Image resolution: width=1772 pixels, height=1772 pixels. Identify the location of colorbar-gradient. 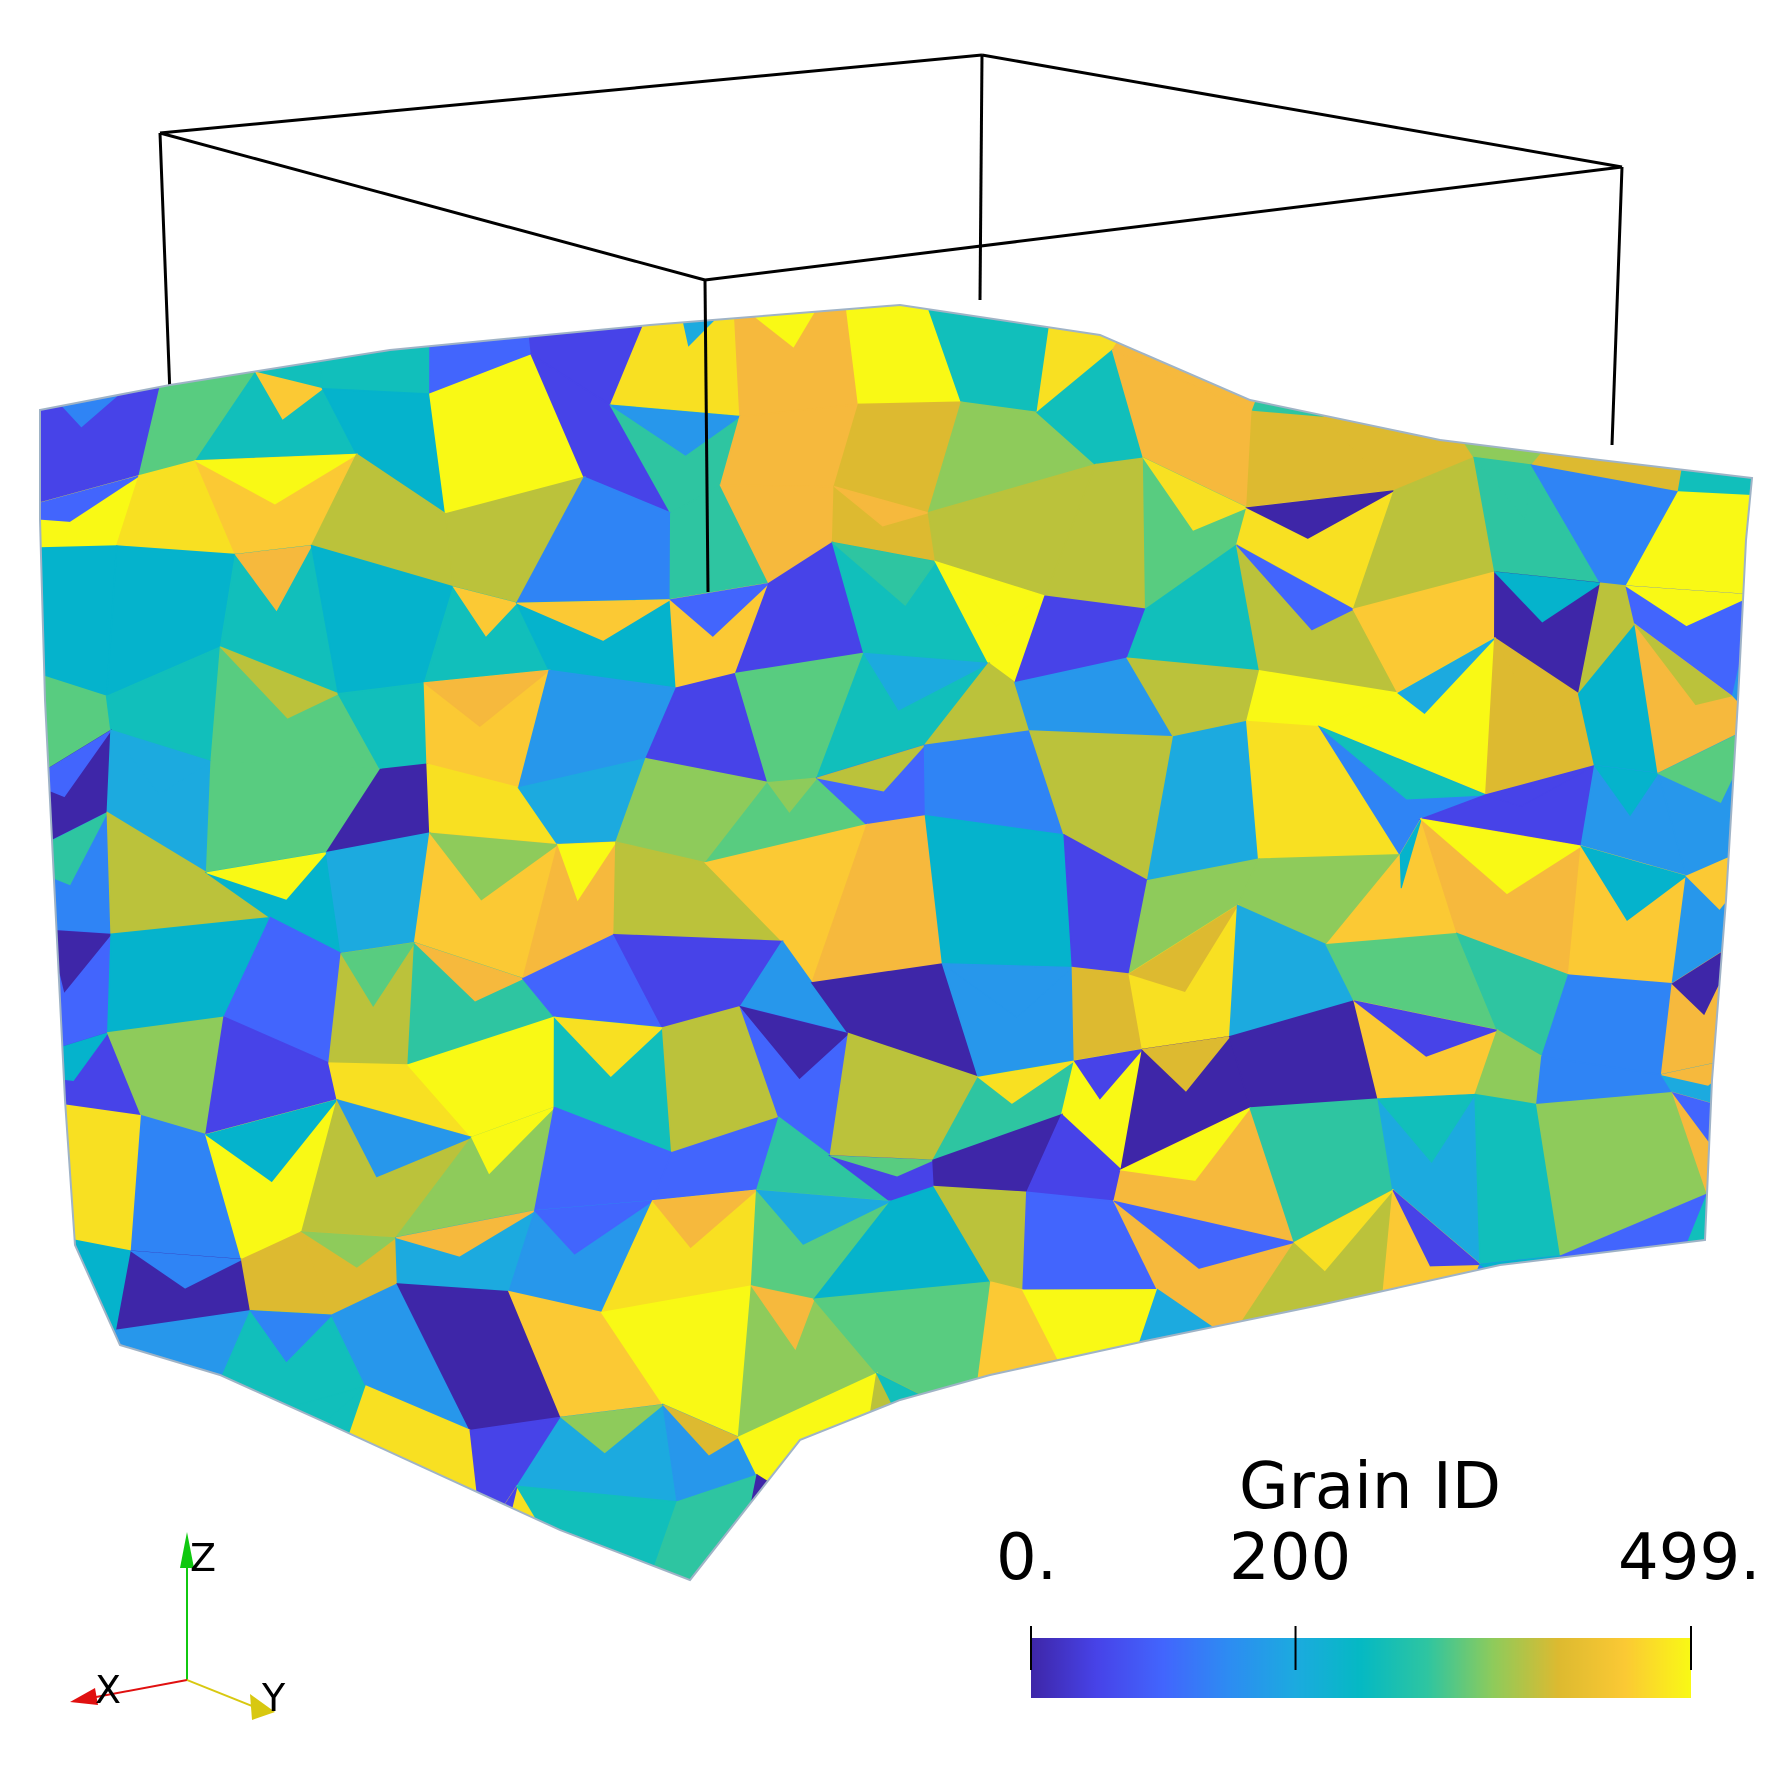
(1361, 1668).